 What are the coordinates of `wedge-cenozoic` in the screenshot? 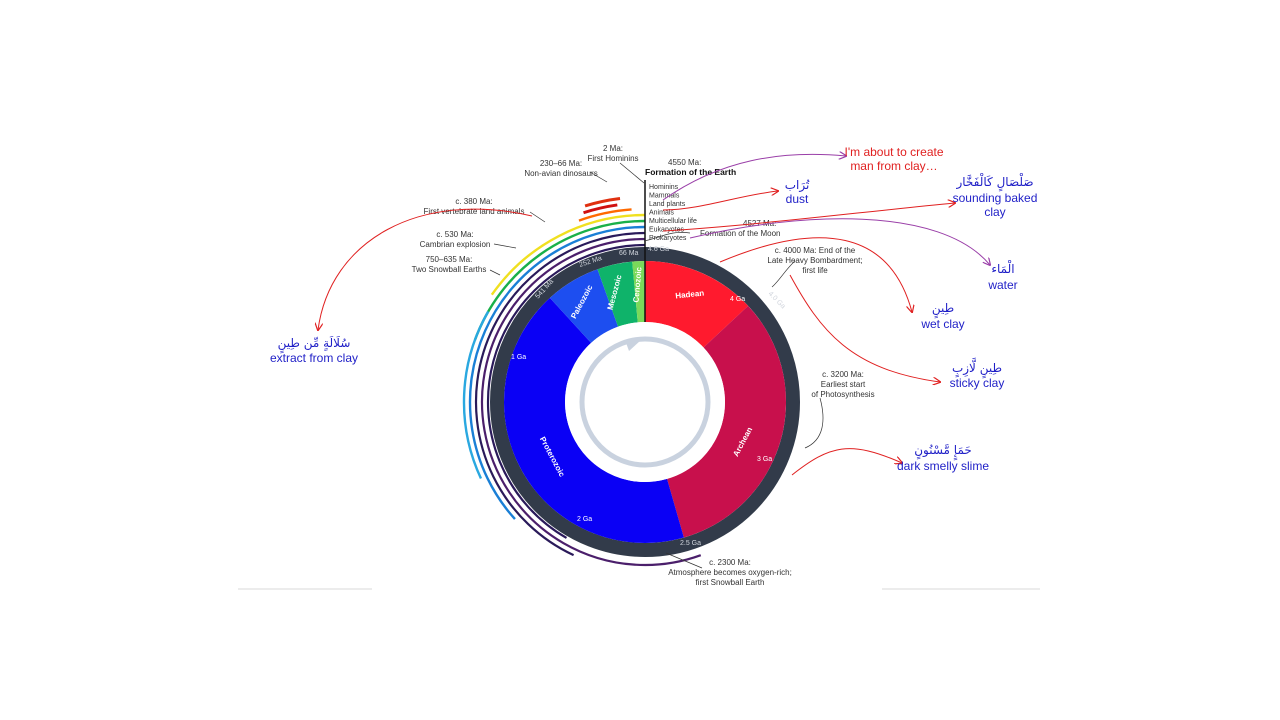 It's located at (638, 292).